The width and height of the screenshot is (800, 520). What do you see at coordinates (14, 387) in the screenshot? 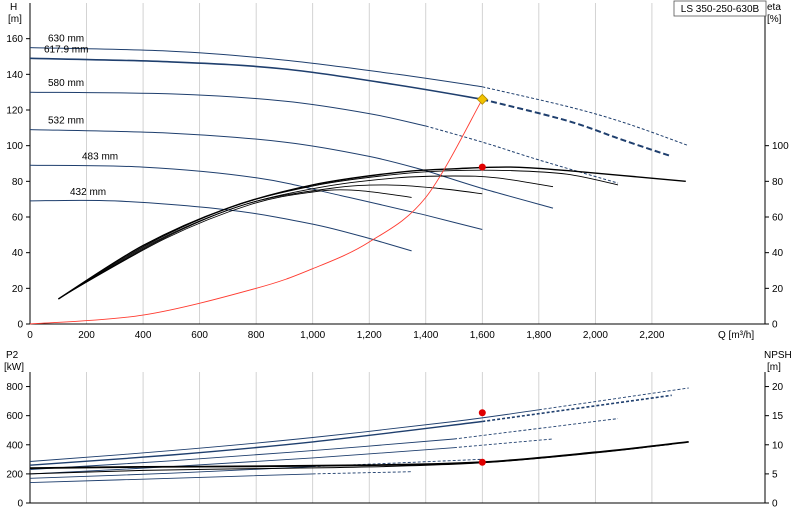
I see `y-left-tick-label: 800` at bounding box center [14, 387].